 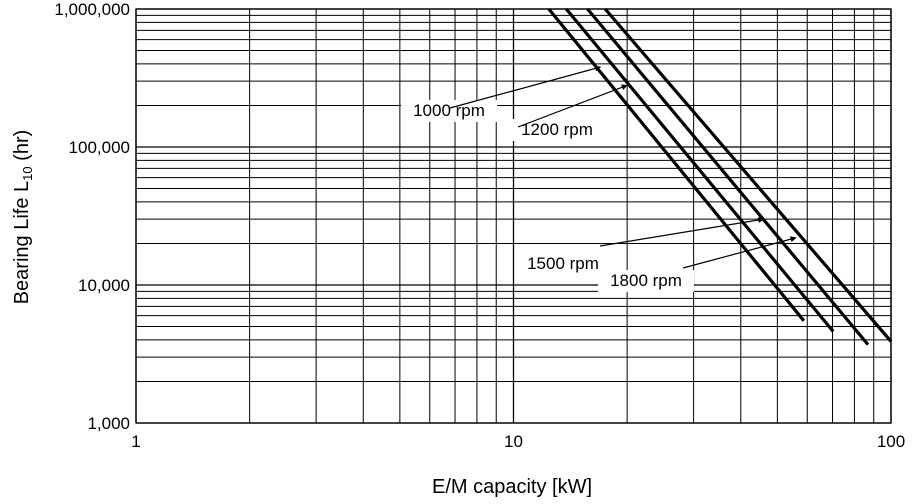 What do you see at coordinates (104, 285) in the screenshot?
I see `y-tick-label: 10,000` at bounding box center [104, 285].